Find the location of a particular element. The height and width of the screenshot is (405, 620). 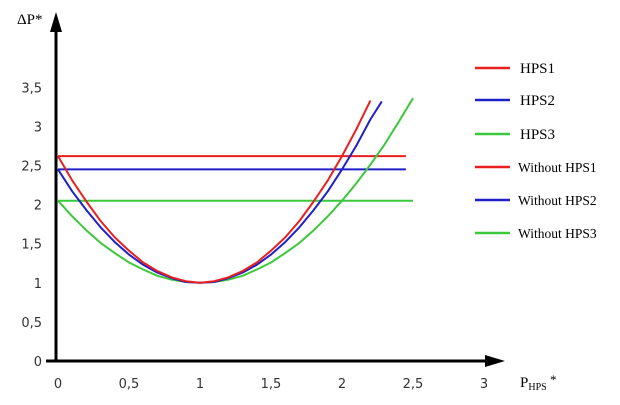

x-tick-label: 1,5 is located at coordinates (271, 384).